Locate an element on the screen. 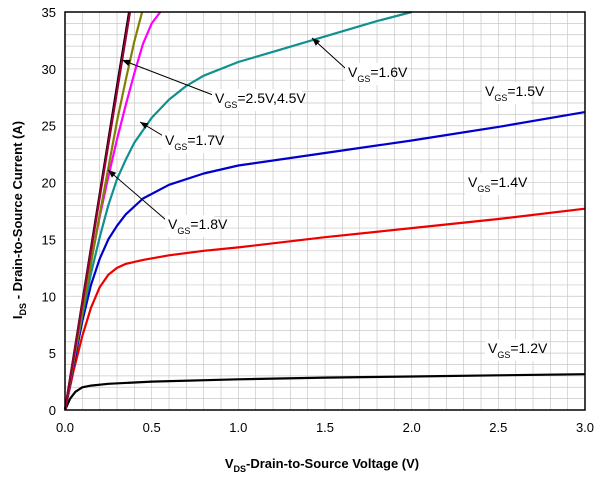 This screenshot has width=597, height=477. x-tick-label: 0.5 is located at coordinates (152, 427).